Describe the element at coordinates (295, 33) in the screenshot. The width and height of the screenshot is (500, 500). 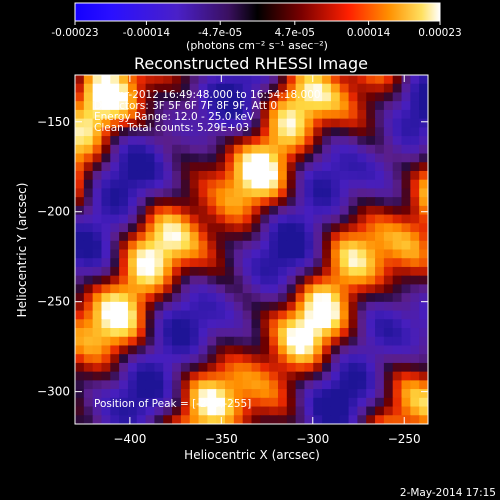
I see `colorbar-tick-label: 4.7e-05` at that location.